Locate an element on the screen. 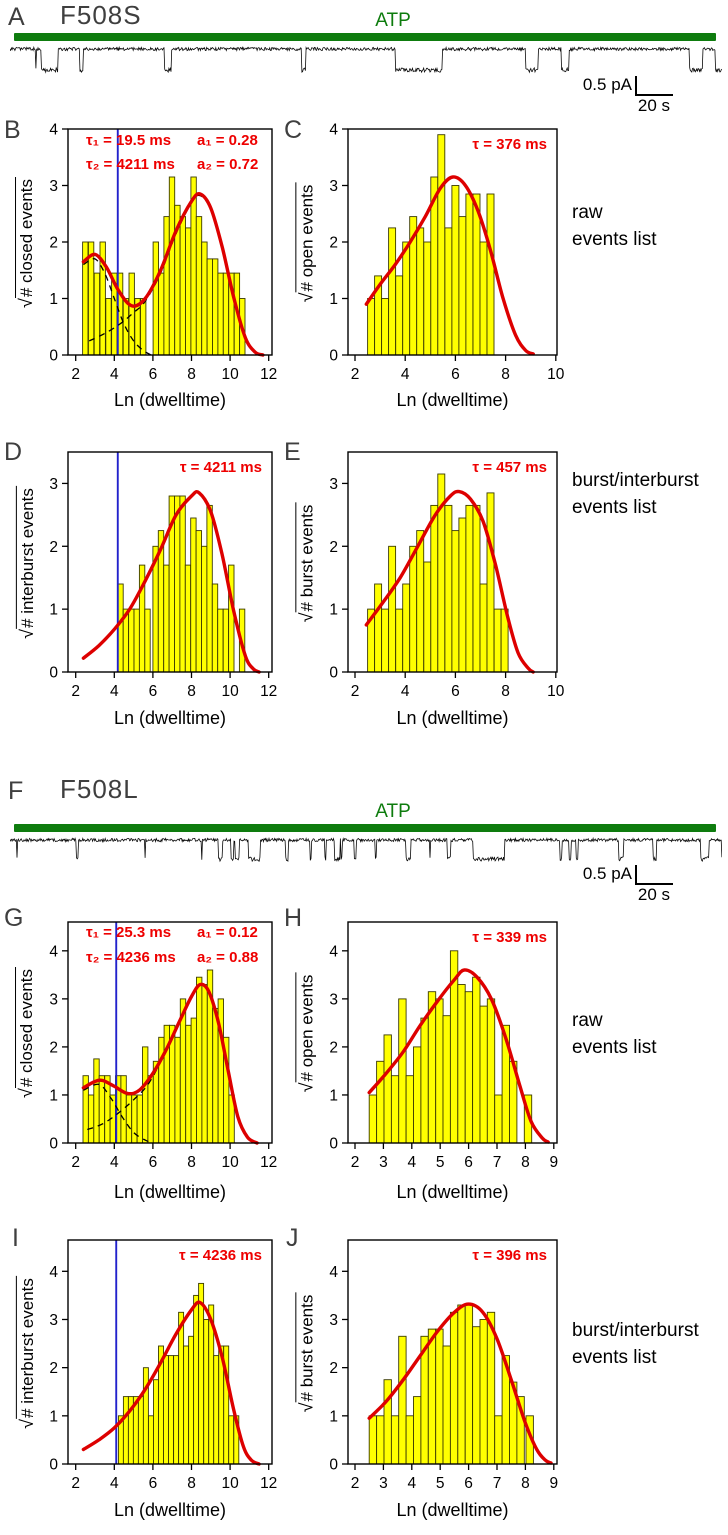  a2-annotation-B: a₂ = 0.72 is located at coordinates (228, 164).